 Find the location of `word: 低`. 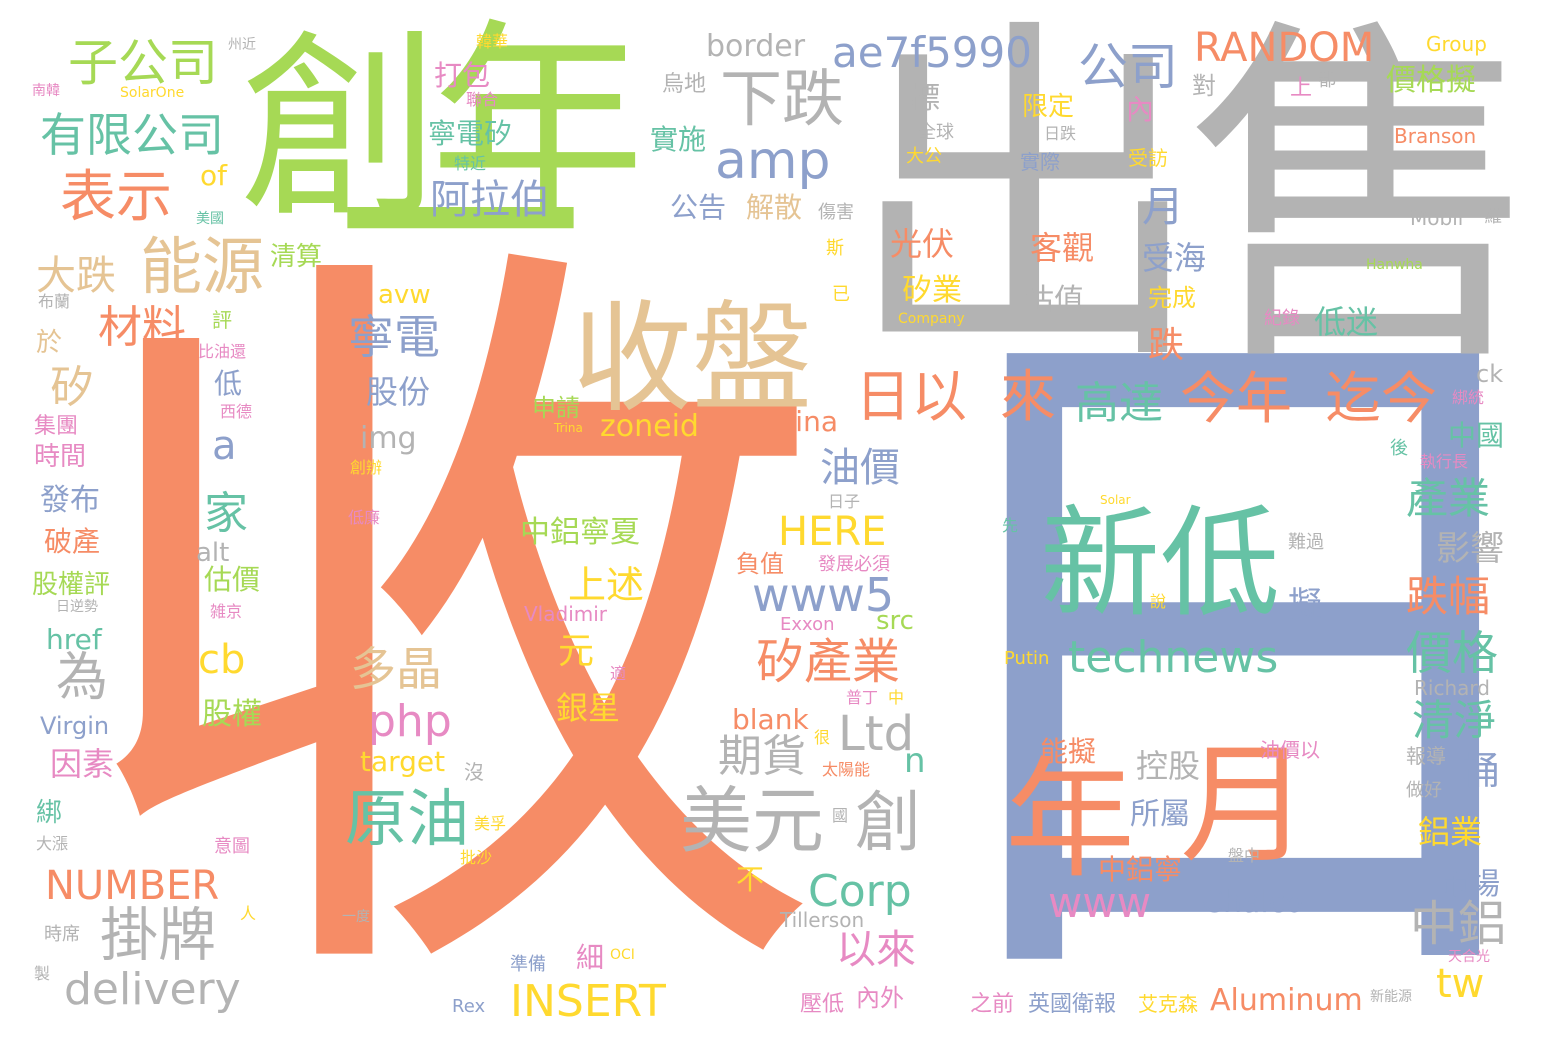

word: 低 is located at coordinates (228, 383).